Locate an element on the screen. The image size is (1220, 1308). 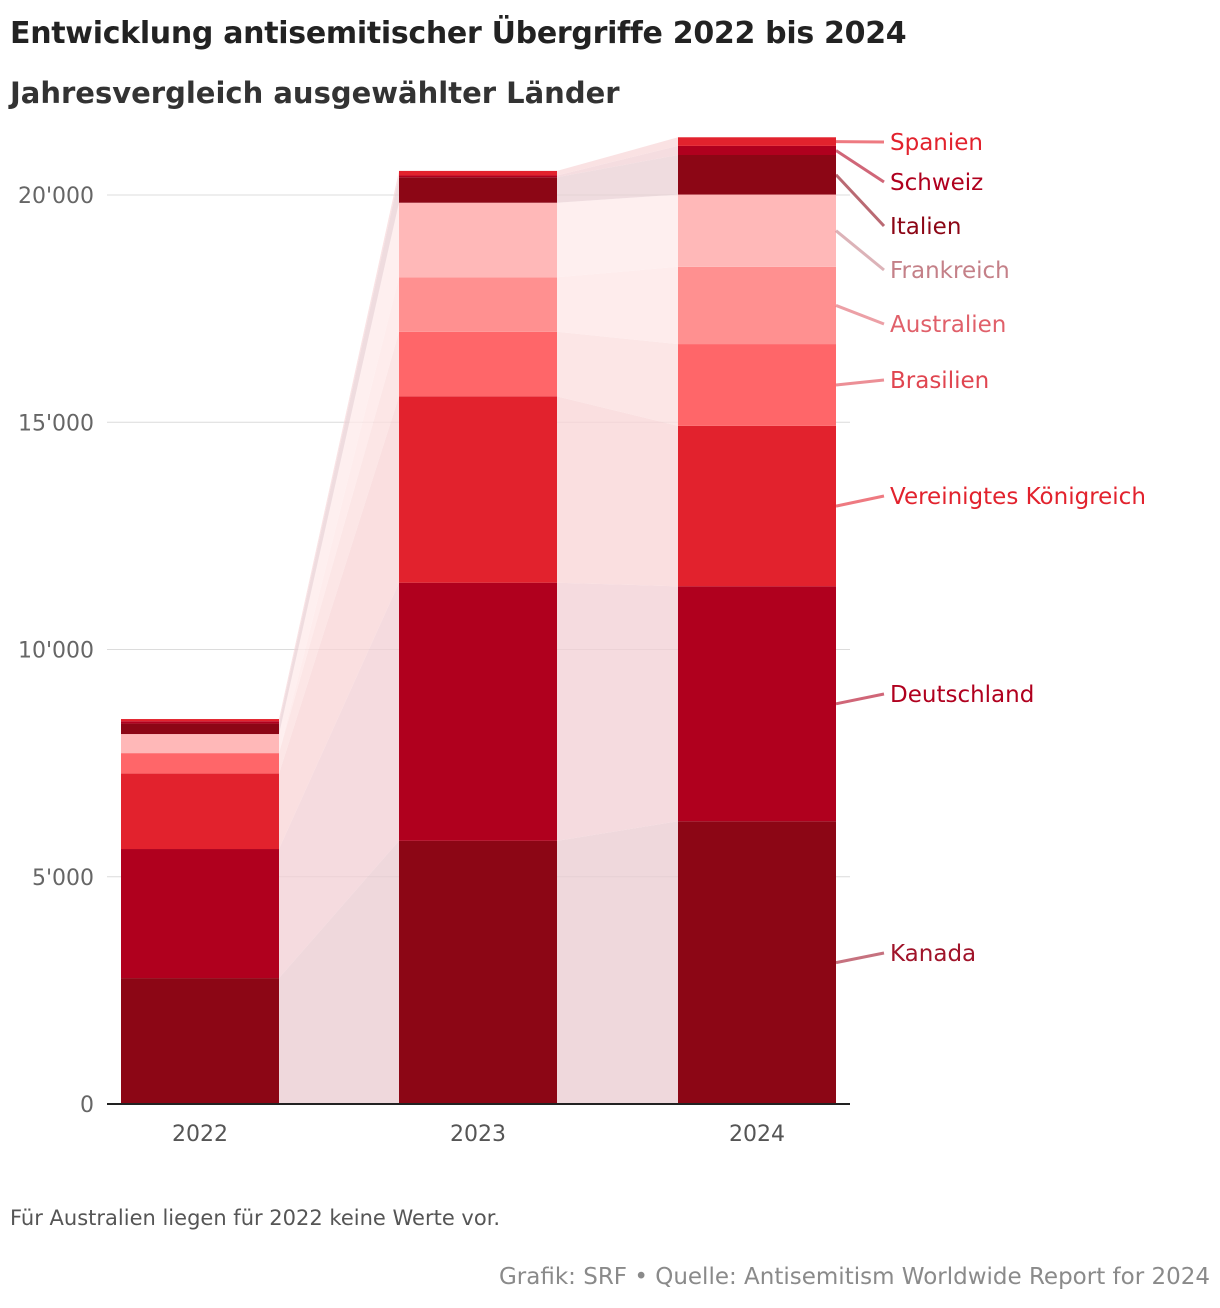
ribbon-kanada-2022 is located at coordinates (339, 972).